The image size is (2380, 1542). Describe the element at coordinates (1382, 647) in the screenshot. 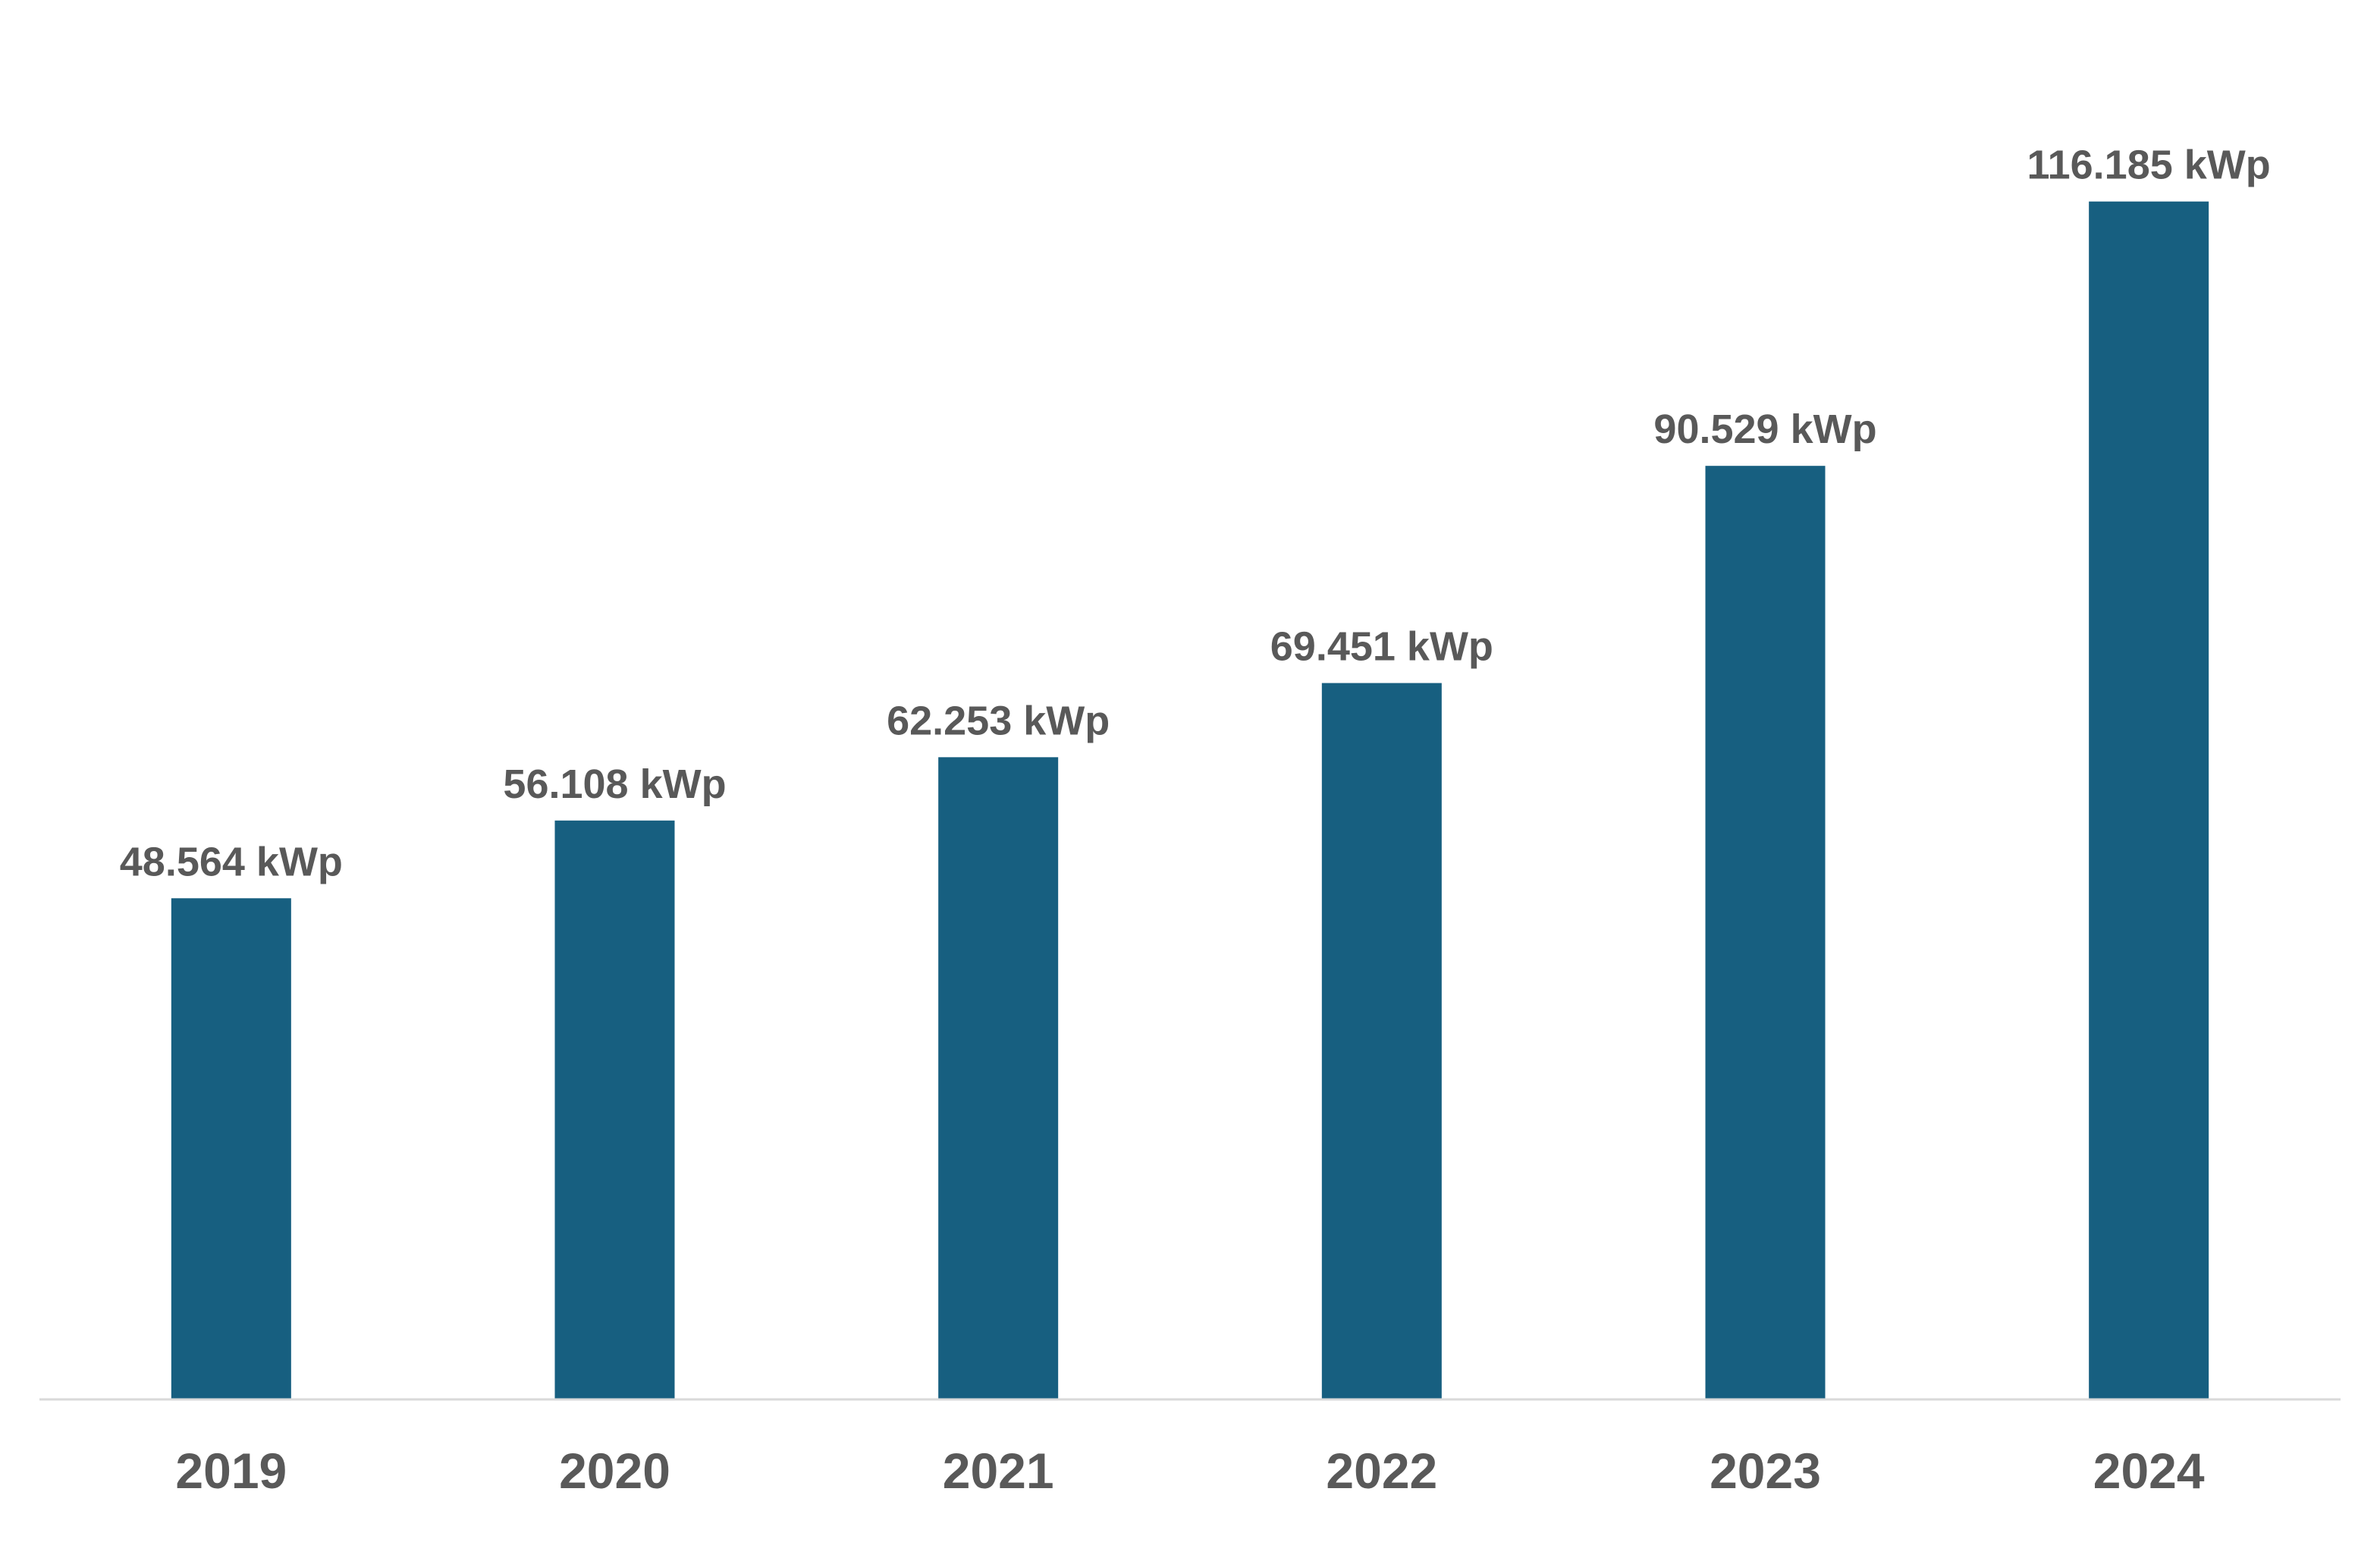

I see `data-label-2022: 69.451 kWp` at that location.